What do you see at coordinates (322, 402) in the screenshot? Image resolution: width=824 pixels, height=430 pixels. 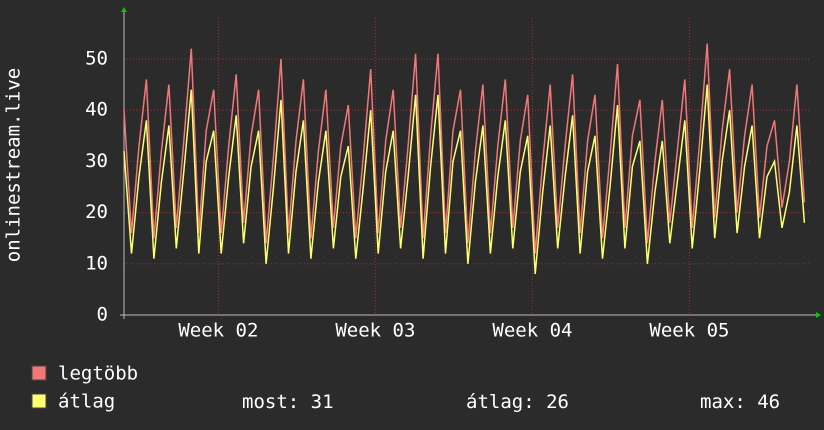 I see `stat-value: 31` at bounding box center [322, 402].